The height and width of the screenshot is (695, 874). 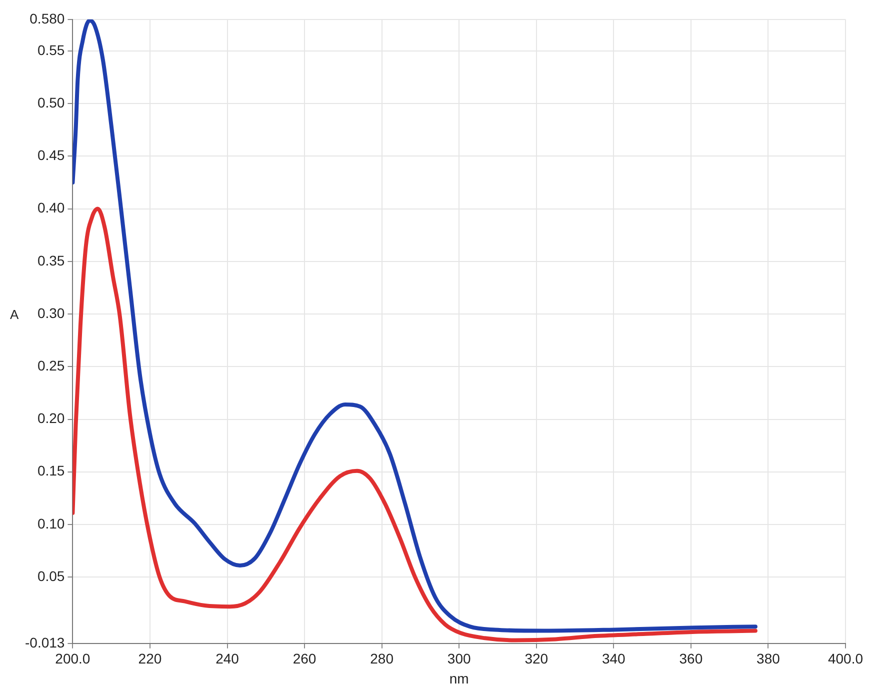 I want to click on x-tick-label: 260, so click(x=304, y=658).